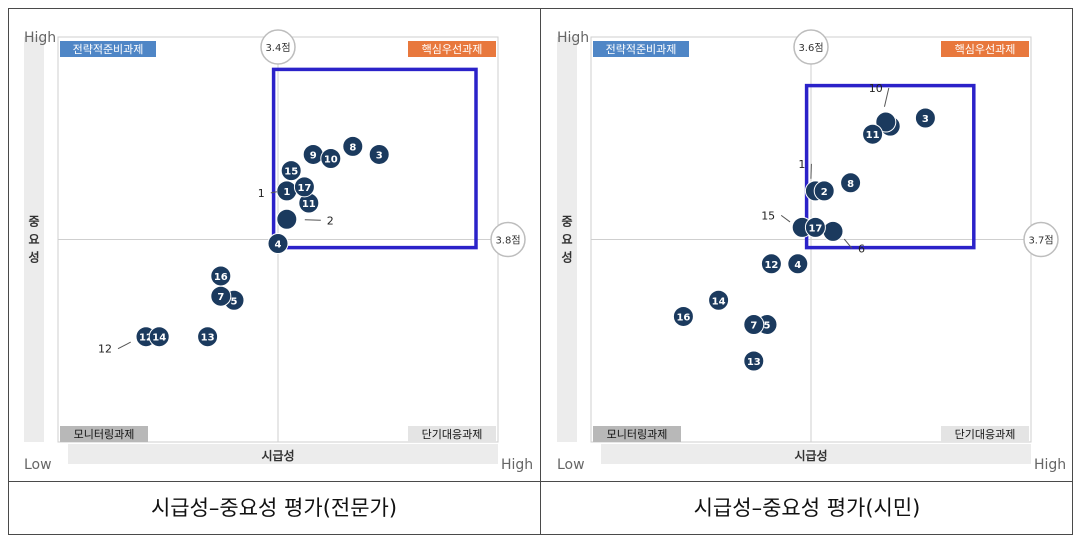 This screenshot has width=1081, height=543. I want to click on point-ext-label-1: 1, so click(801, 164).